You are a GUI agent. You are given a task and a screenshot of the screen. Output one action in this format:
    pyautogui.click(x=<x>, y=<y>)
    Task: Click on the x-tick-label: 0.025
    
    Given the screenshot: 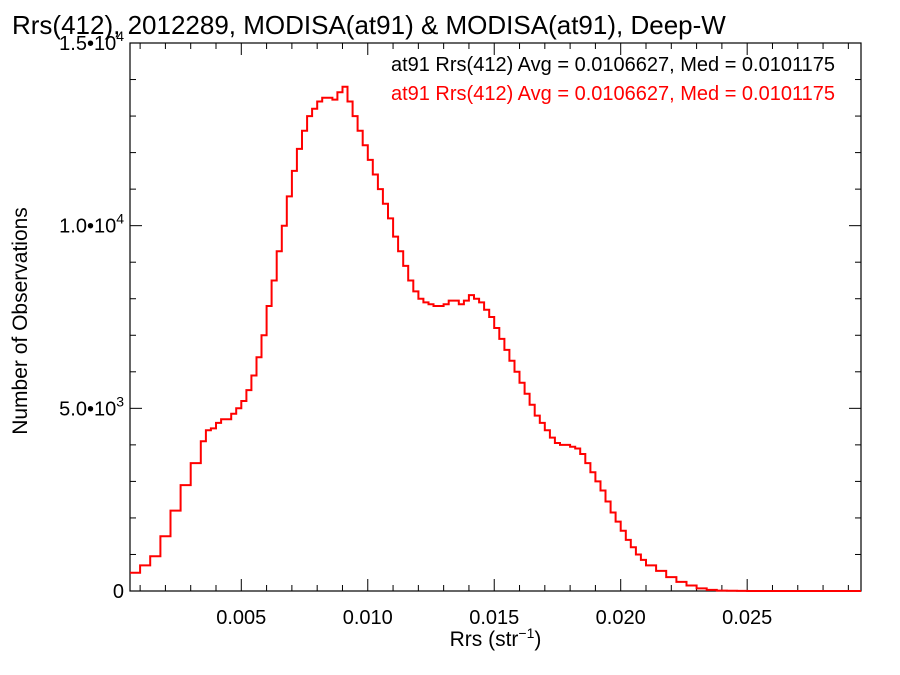 What is the action you would take?
    pyautogui.click(x=747, y=618)
    